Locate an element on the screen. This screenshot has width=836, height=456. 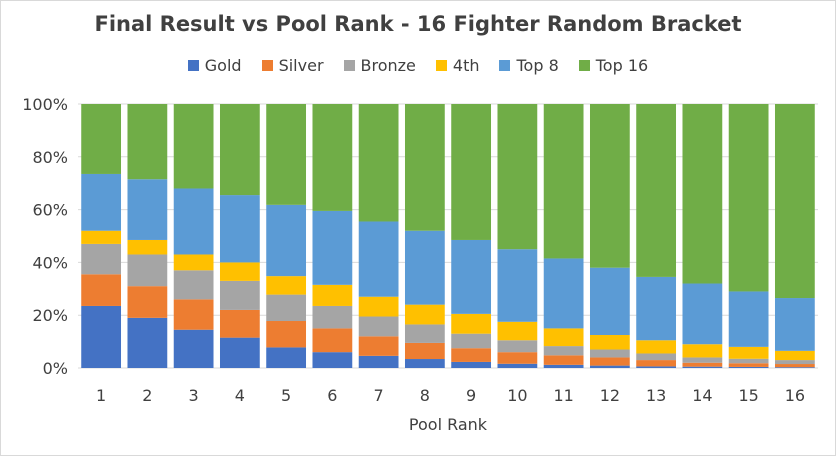
x-tick-label: 8 is located at coordinates (425, 395).